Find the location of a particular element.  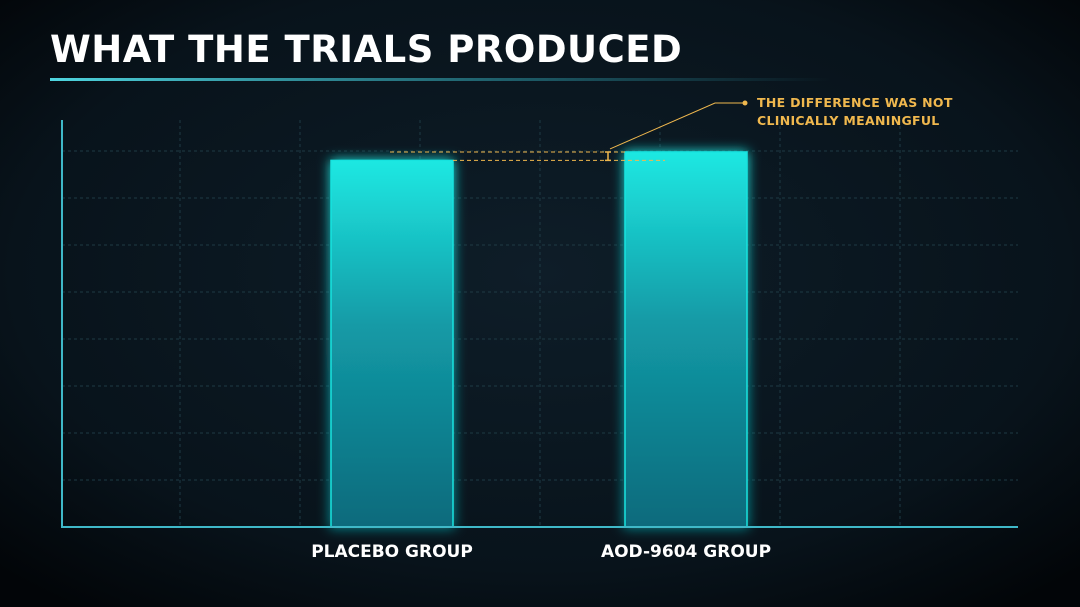

annotation-text: THE DIFFERENCE WAS NOT is located at coordinates (855, 102).